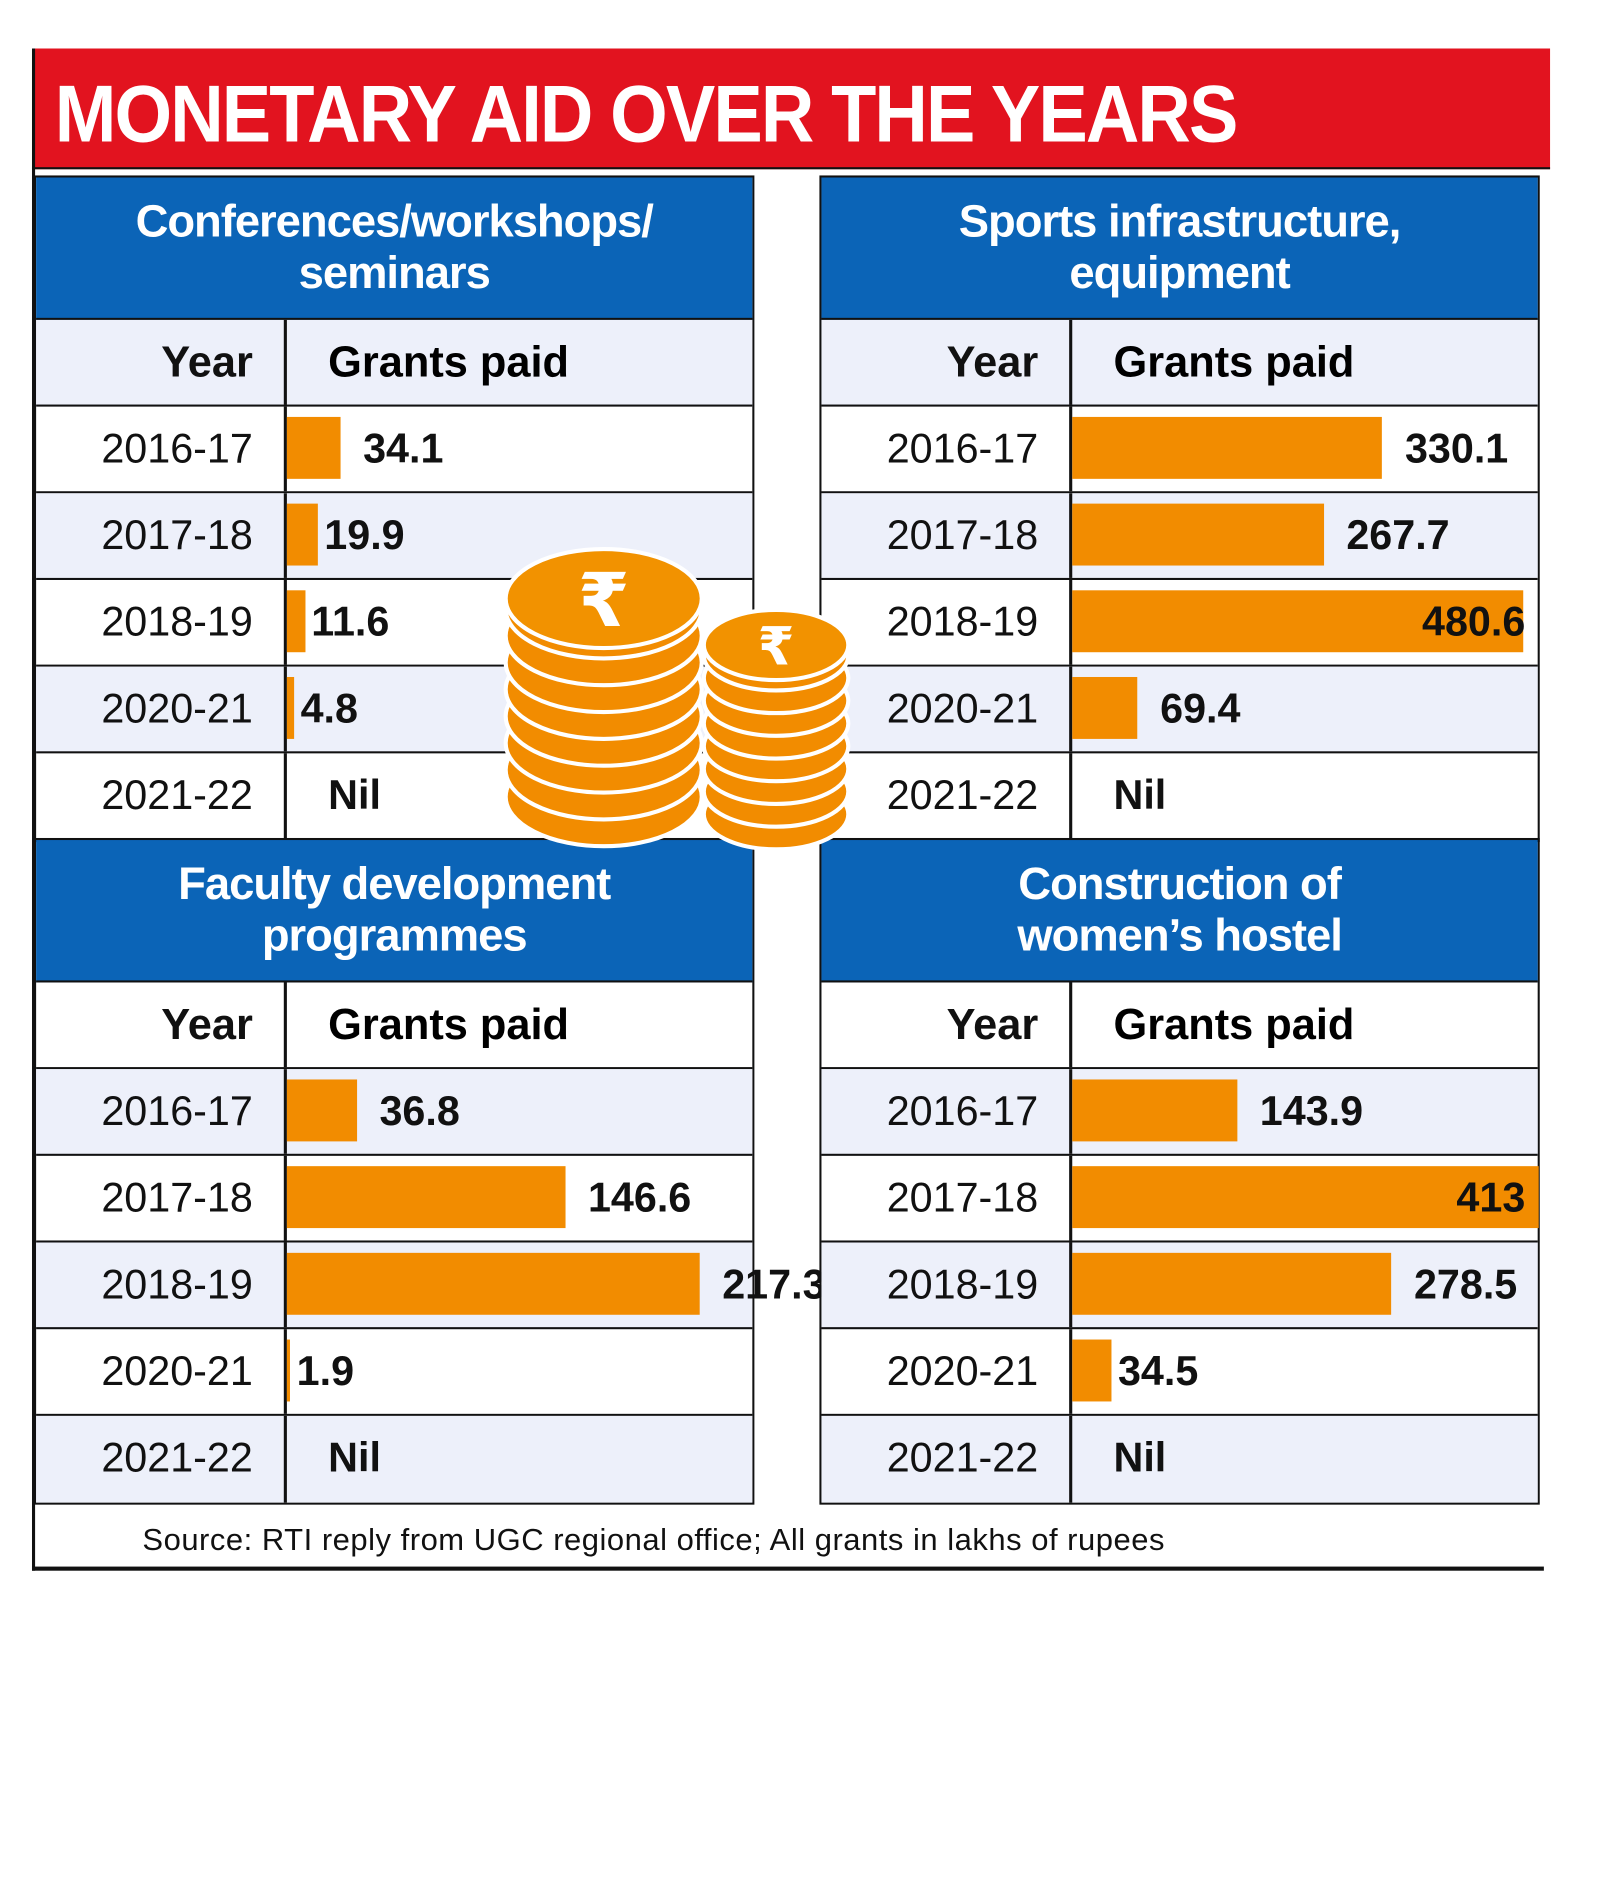 The width and height of the screenshot is (1600, 1882). I want to click on data-label: 19.9, so click(364, 535).